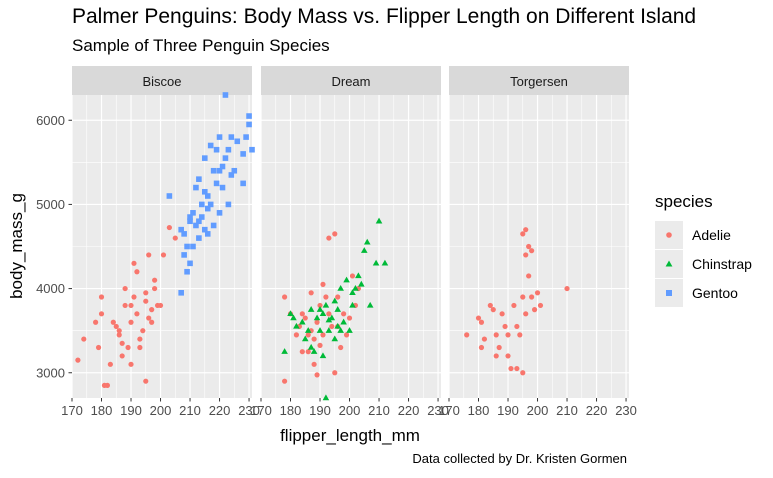 This screenshot has width=773, height=478. I want to click on y-tick-label: 5000, so click(50, 204).